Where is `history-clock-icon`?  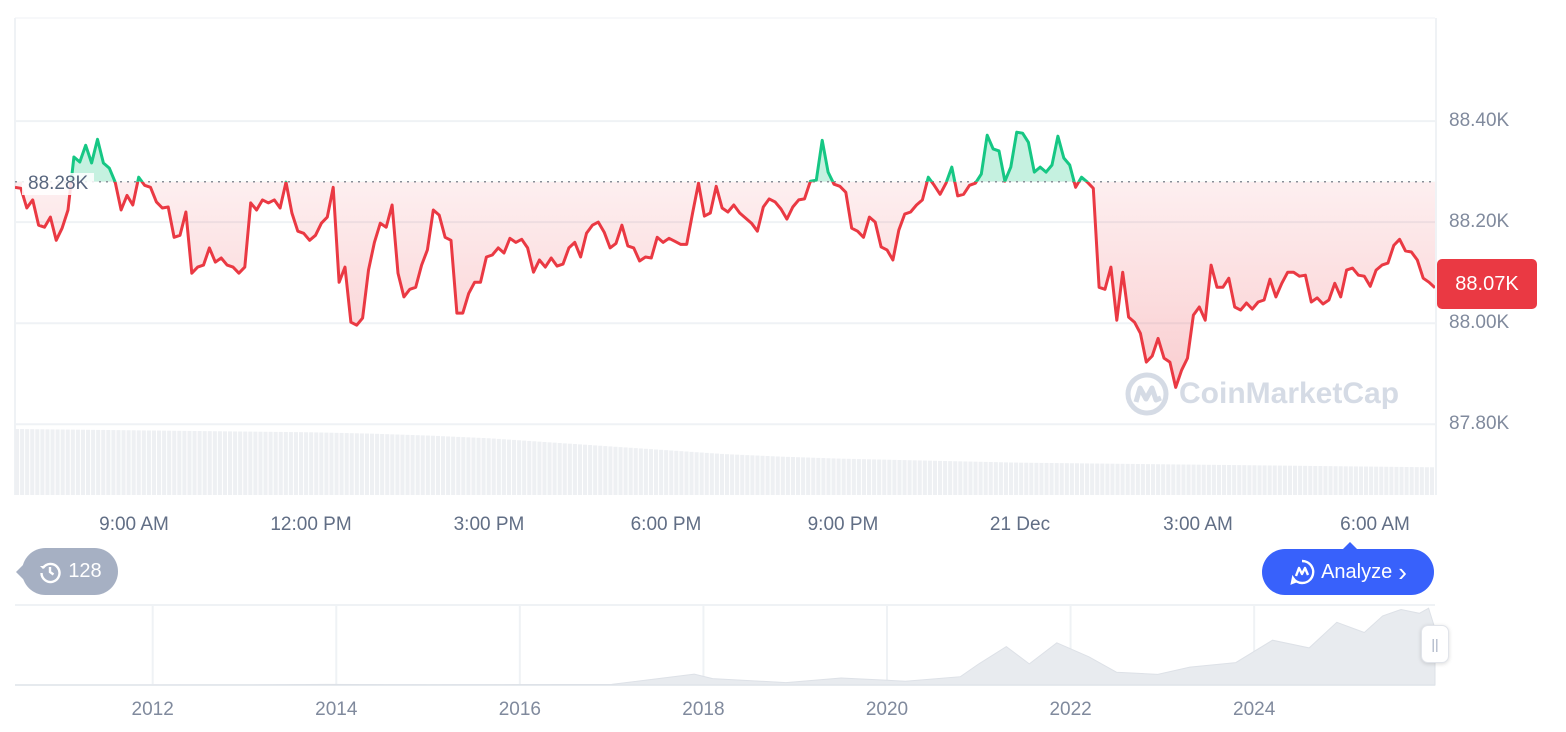 history-clock-icon is located at coordinates (50, 572).